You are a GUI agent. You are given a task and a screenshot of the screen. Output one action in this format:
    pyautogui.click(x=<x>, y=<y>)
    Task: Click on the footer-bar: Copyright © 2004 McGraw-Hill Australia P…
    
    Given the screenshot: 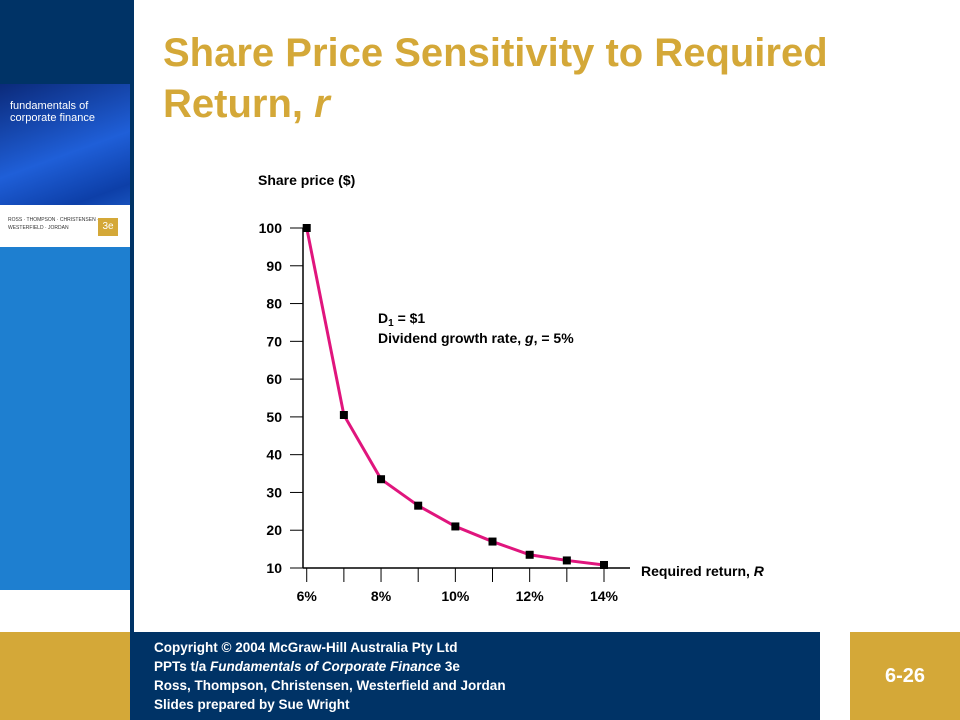 What is the action you would take?
    pyautogui.click(x=475, y=676)
    